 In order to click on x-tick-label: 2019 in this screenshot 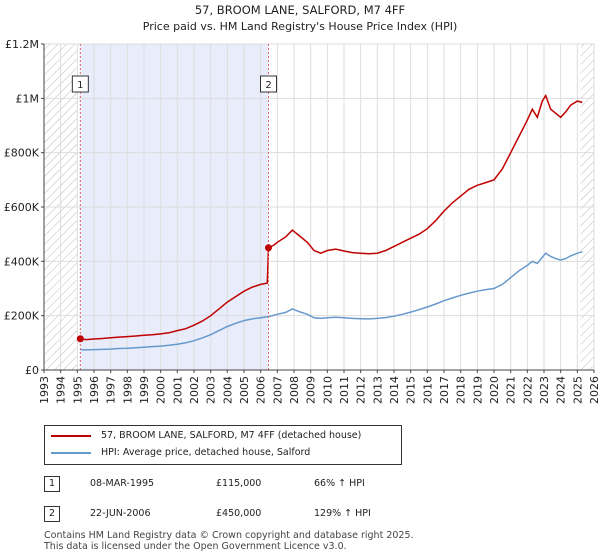, I will do `click(477, 390)`.